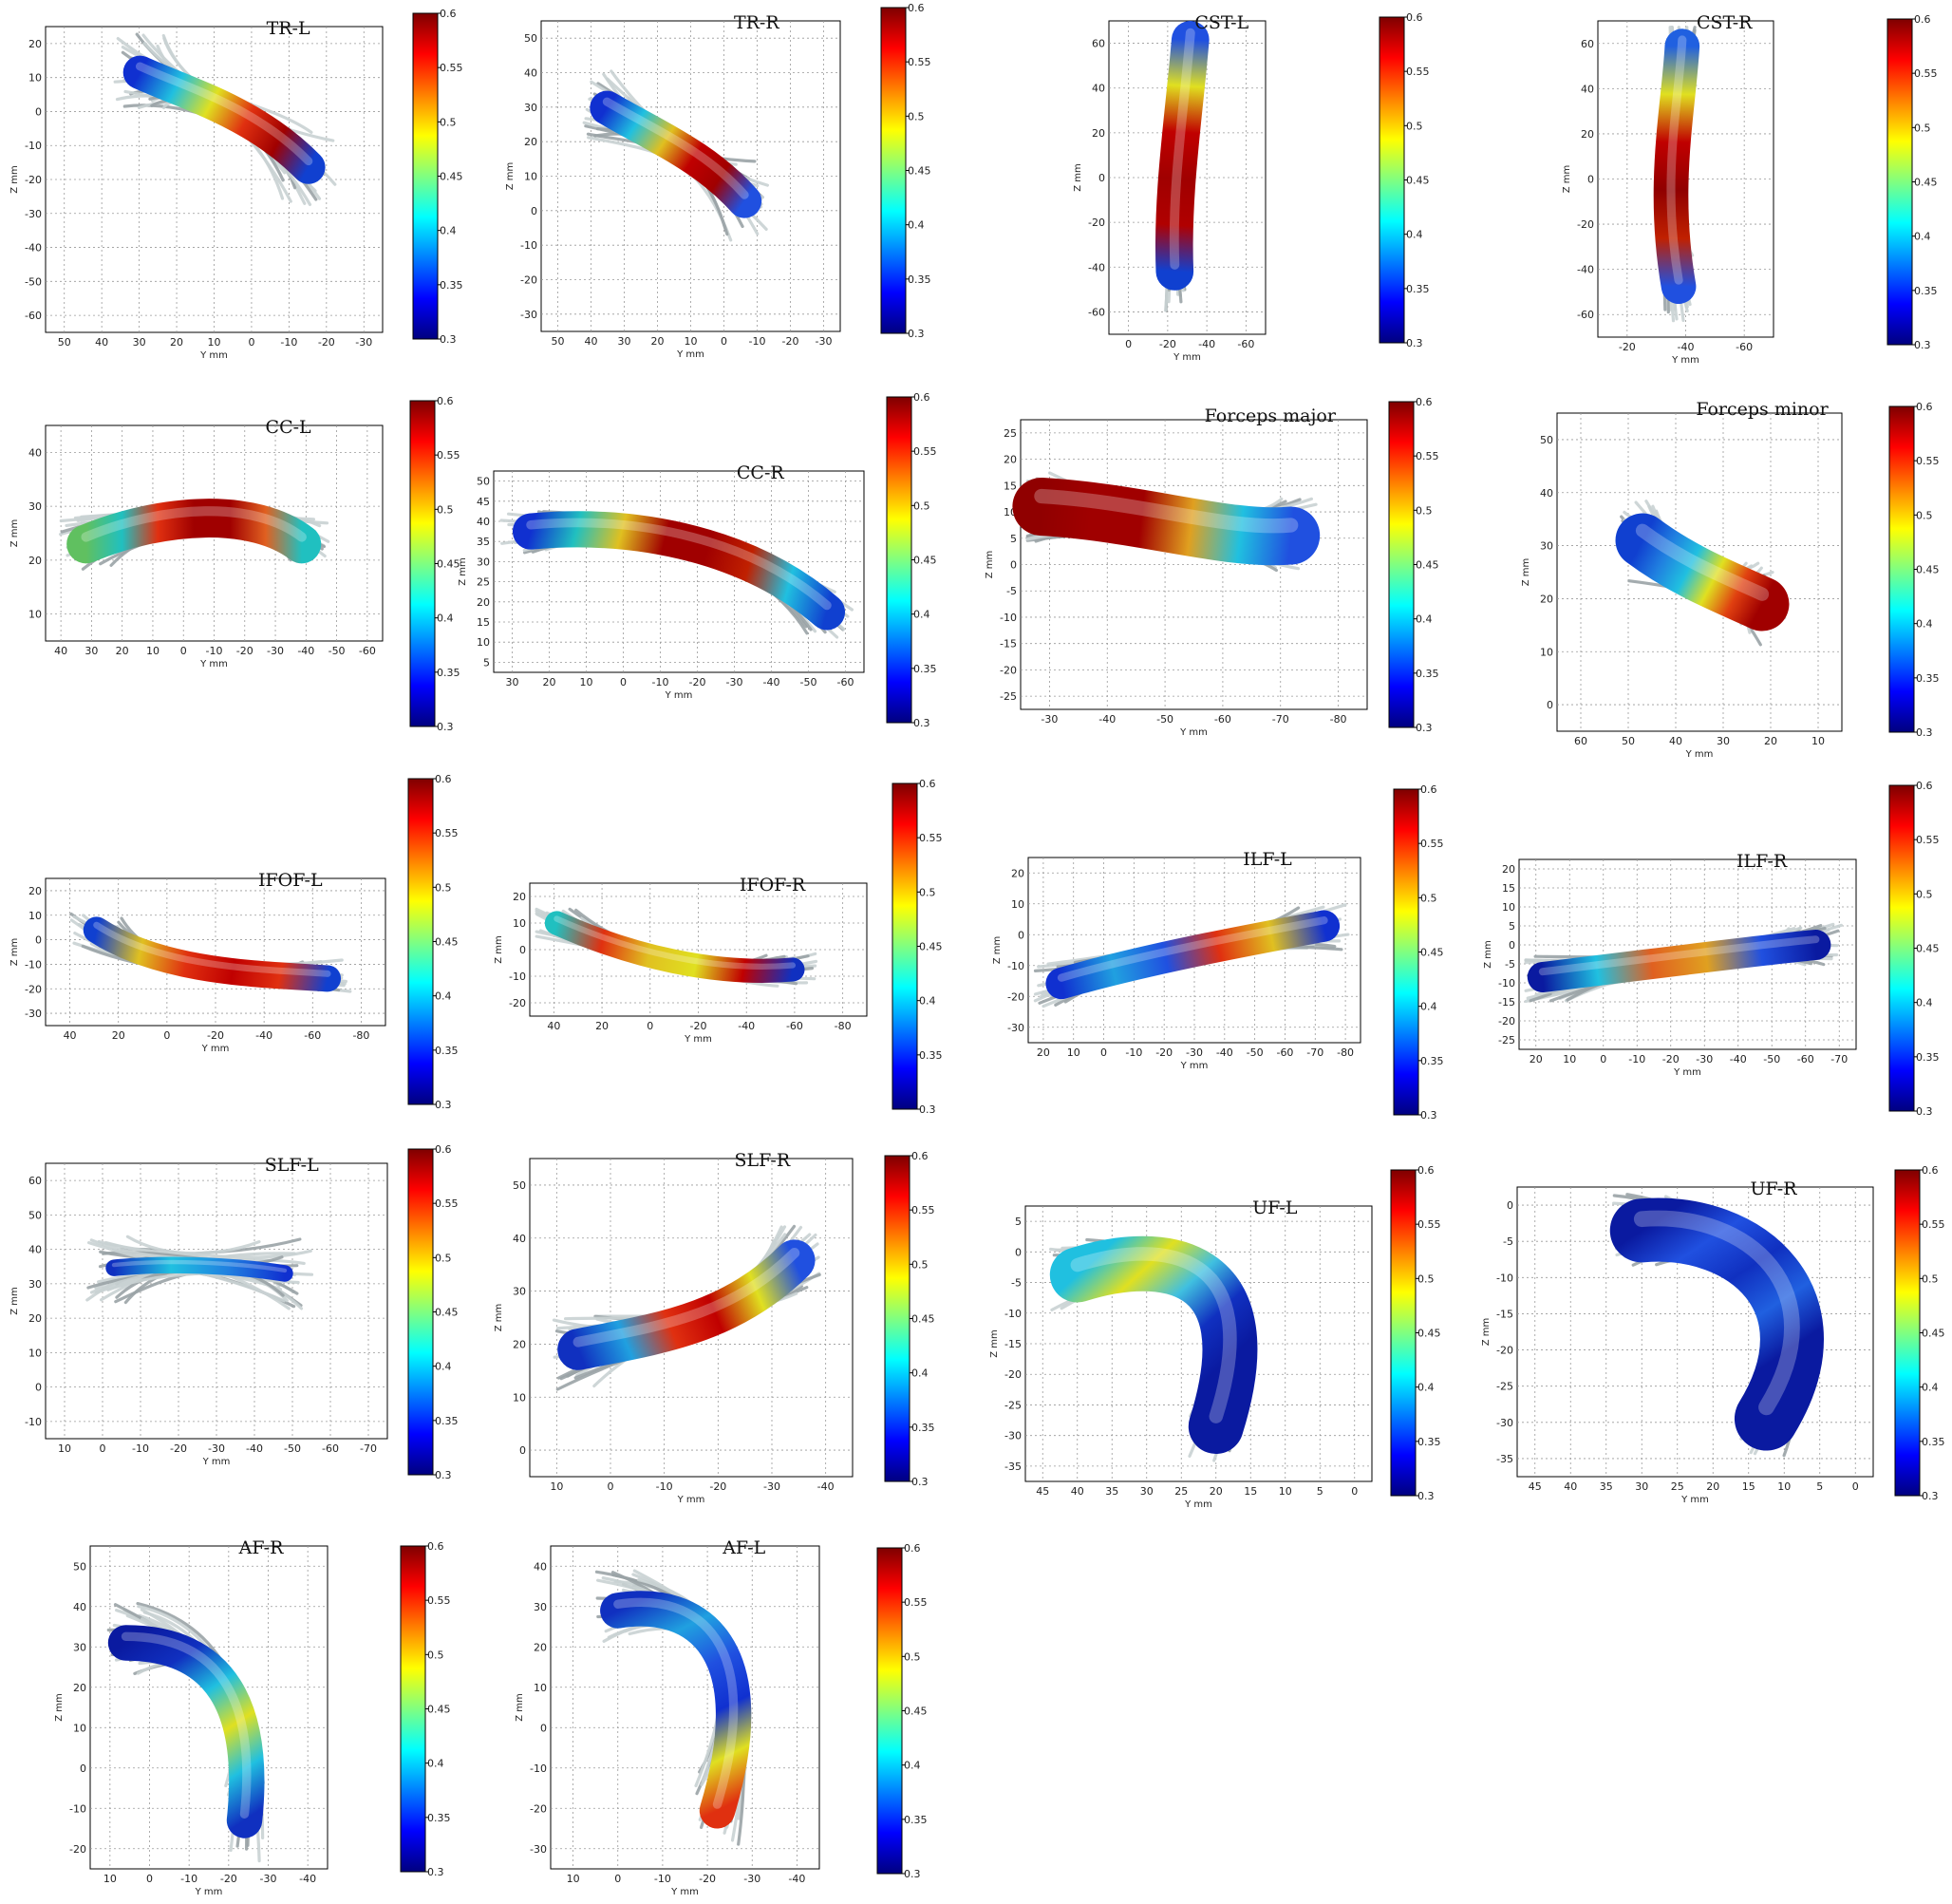  I want to click on y-tick-label: 50, so click(483, 482).